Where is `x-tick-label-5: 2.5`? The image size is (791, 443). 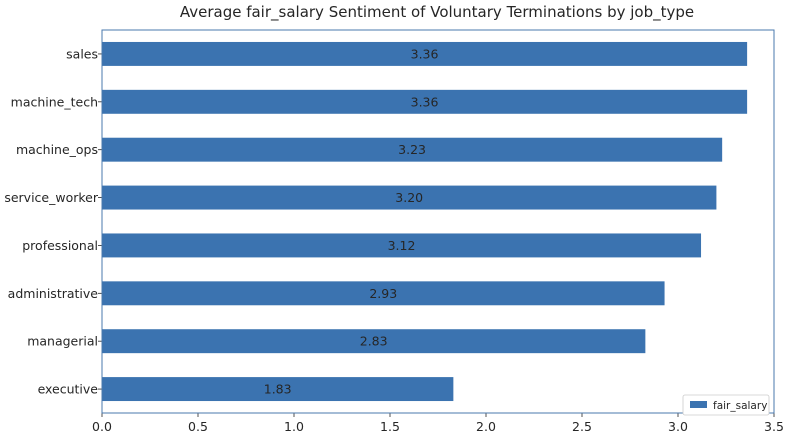
x-tick-label-5: 2.5 is located at coordinates (582, 426).